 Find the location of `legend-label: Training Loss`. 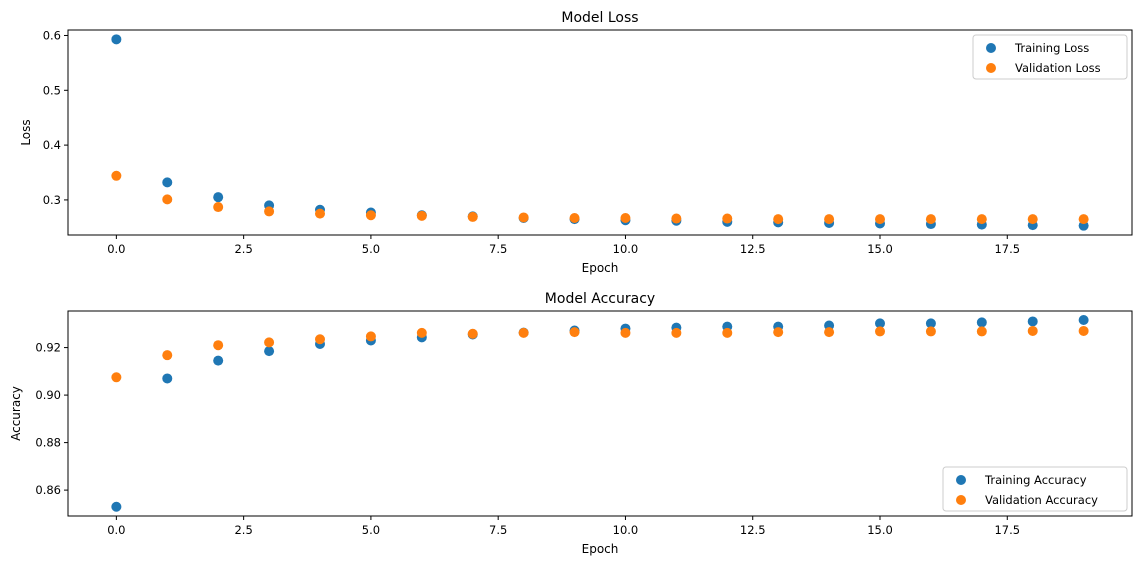

legend-label: Training Loss is located at coordinates (1051, 48).